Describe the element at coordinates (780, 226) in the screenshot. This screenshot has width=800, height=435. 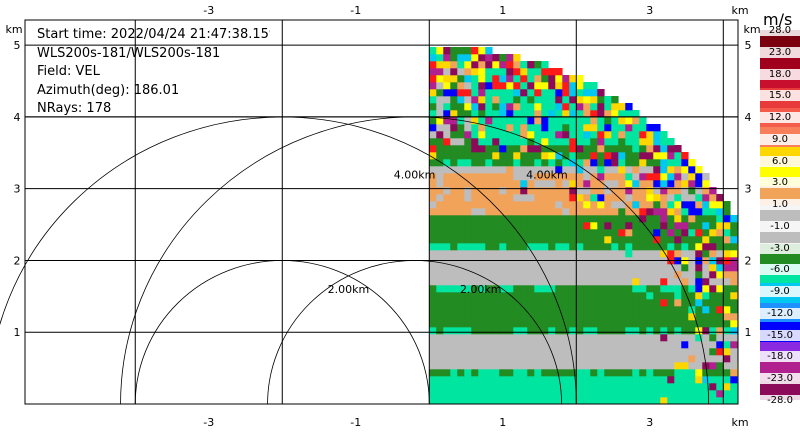
I see `colorbar-label: -1.0` at that location.